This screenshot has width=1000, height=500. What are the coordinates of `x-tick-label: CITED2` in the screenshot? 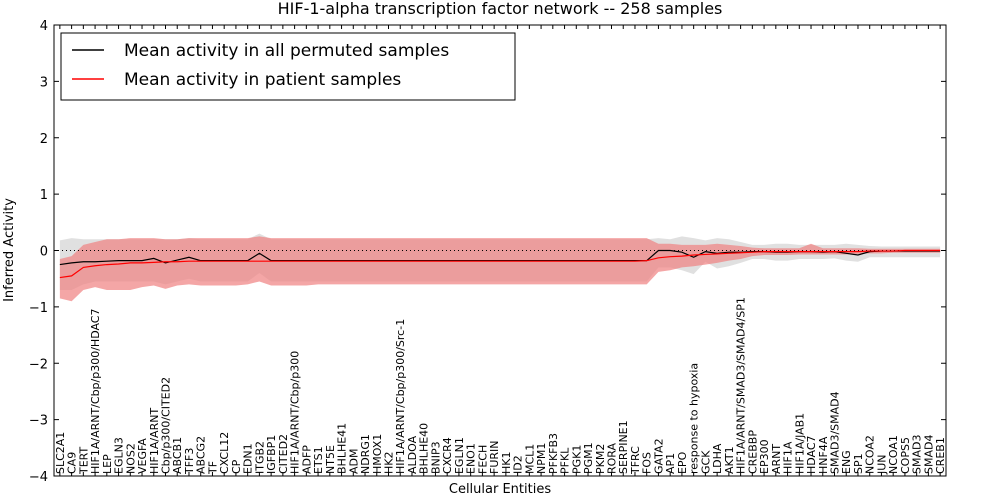 It's located at (283, 454).